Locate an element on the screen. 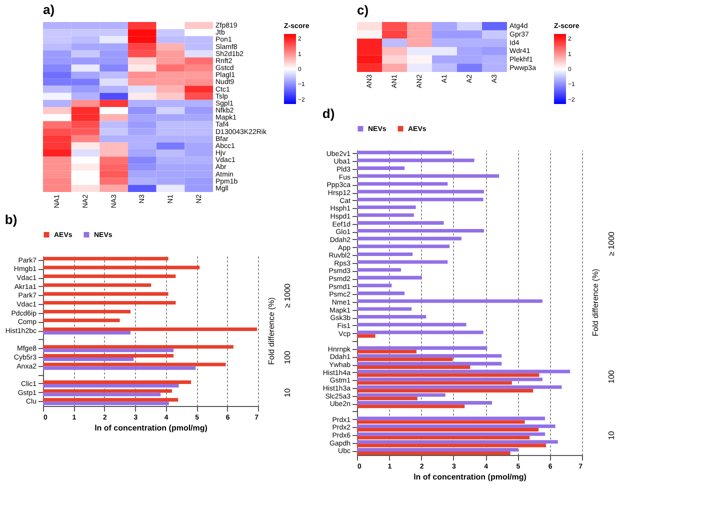 The image size is (709, 512). chart-title: b) is located at coordinates (11, 219).